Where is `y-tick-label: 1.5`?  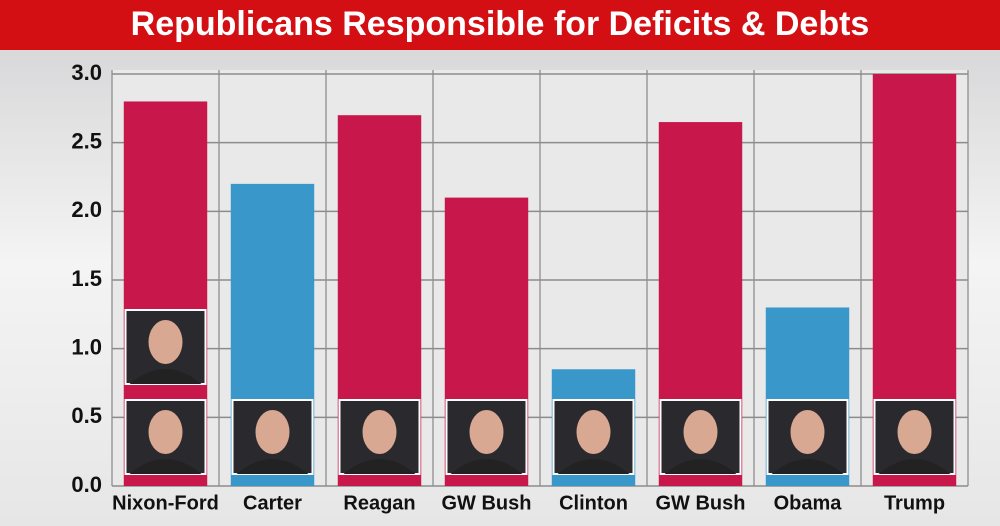 y-tick-label: 1.5 is located at coordinates (86, 278).